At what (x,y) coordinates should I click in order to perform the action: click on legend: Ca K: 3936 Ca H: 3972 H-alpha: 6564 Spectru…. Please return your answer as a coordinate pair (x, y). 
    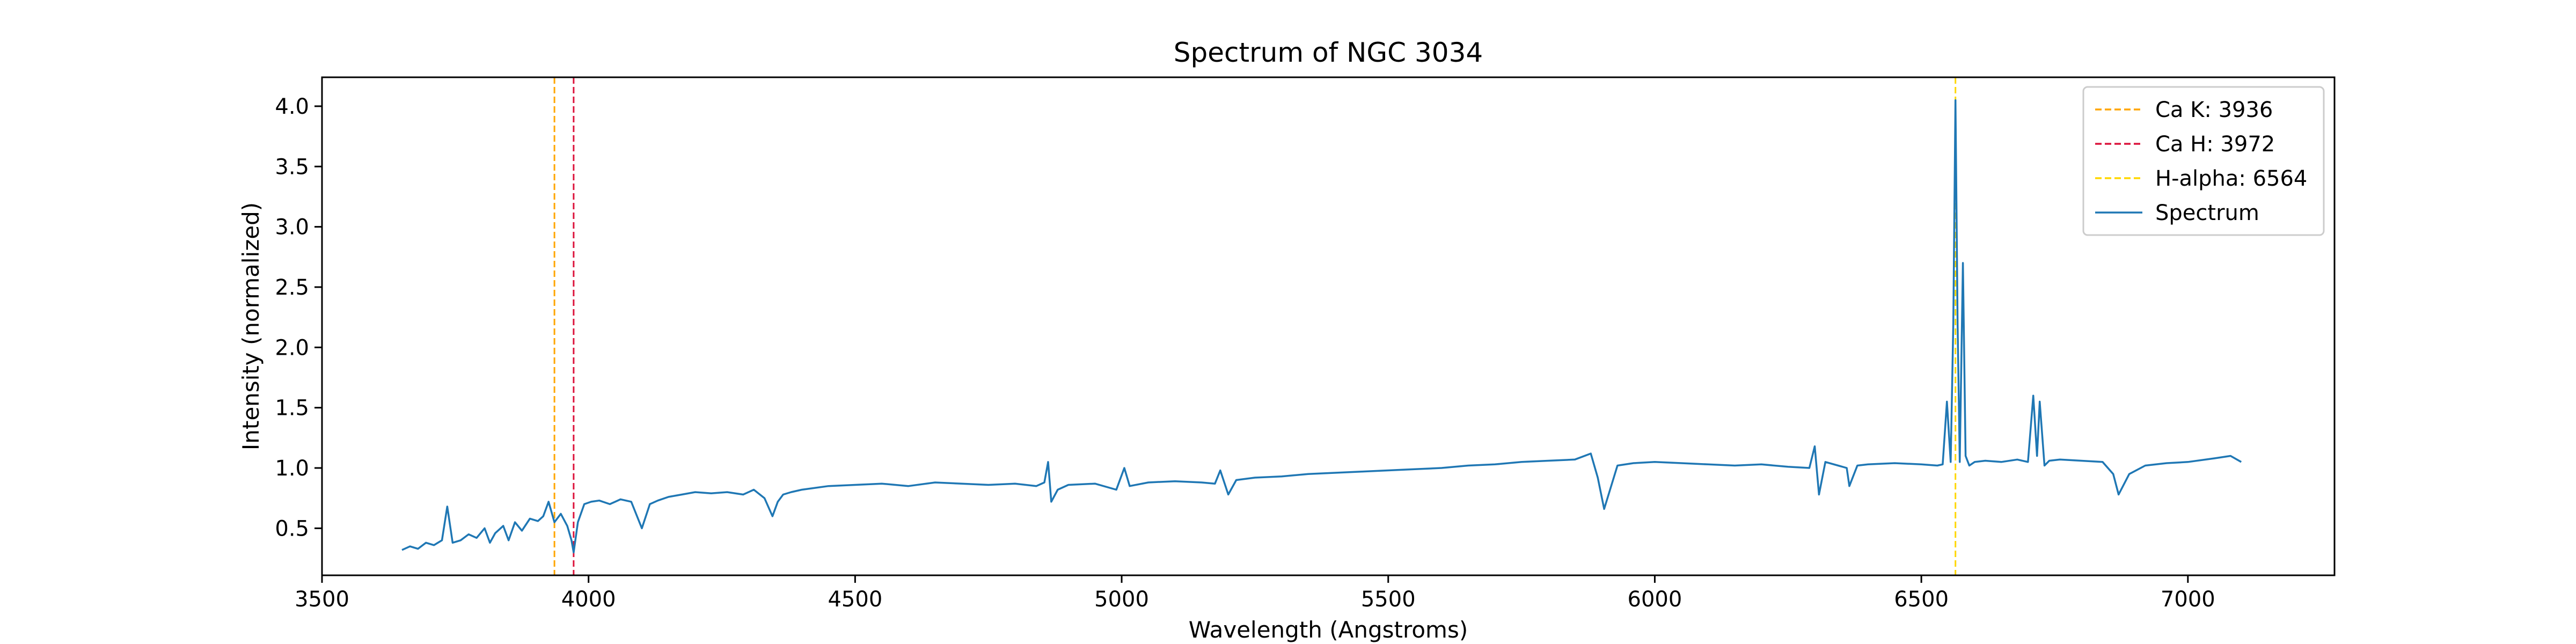
    Looking at the image, I should click on (2203, 161).